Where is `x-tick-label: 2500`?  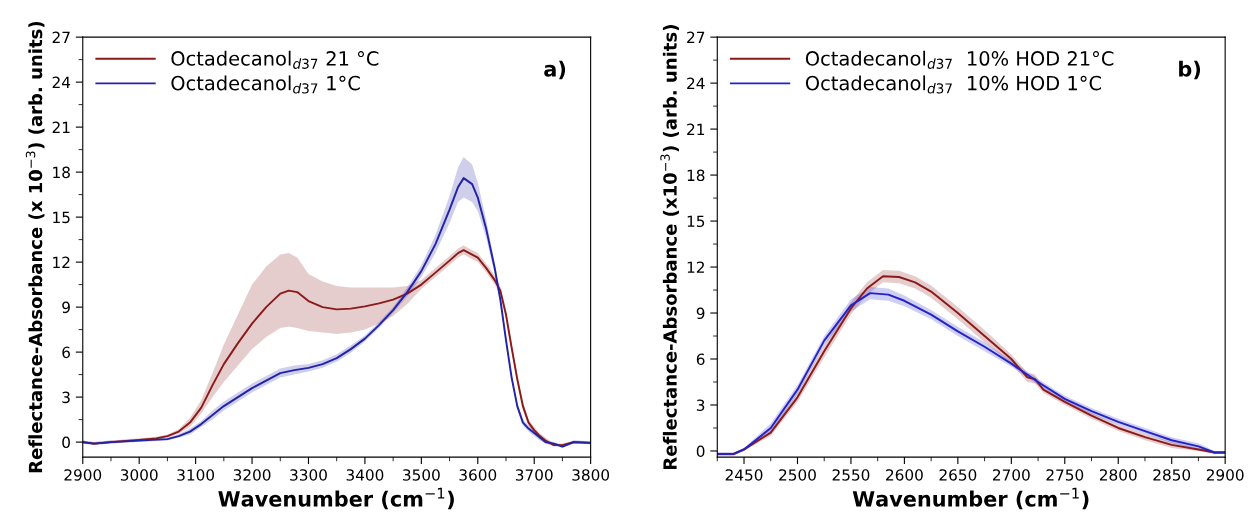
x-tick-label: 2500 is located at coordinates (797, 475).